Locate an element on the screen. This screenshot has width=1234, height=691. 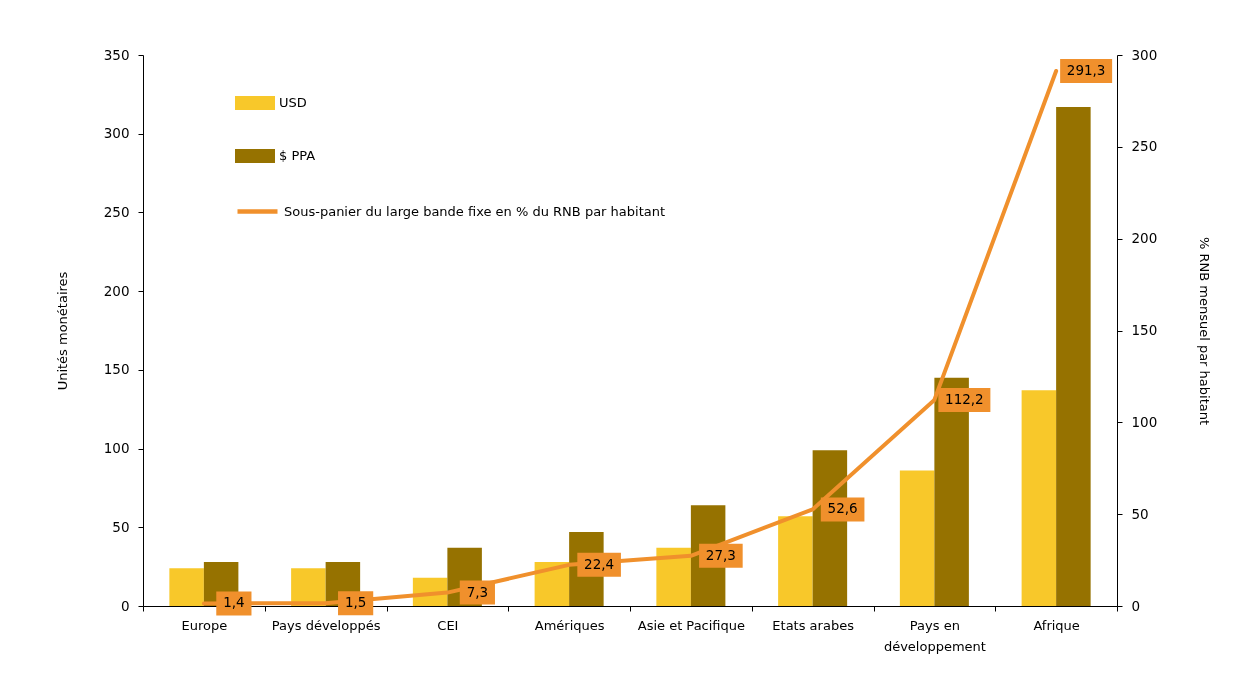
x-tick-label: Europe is located at coordinates (204, 625).